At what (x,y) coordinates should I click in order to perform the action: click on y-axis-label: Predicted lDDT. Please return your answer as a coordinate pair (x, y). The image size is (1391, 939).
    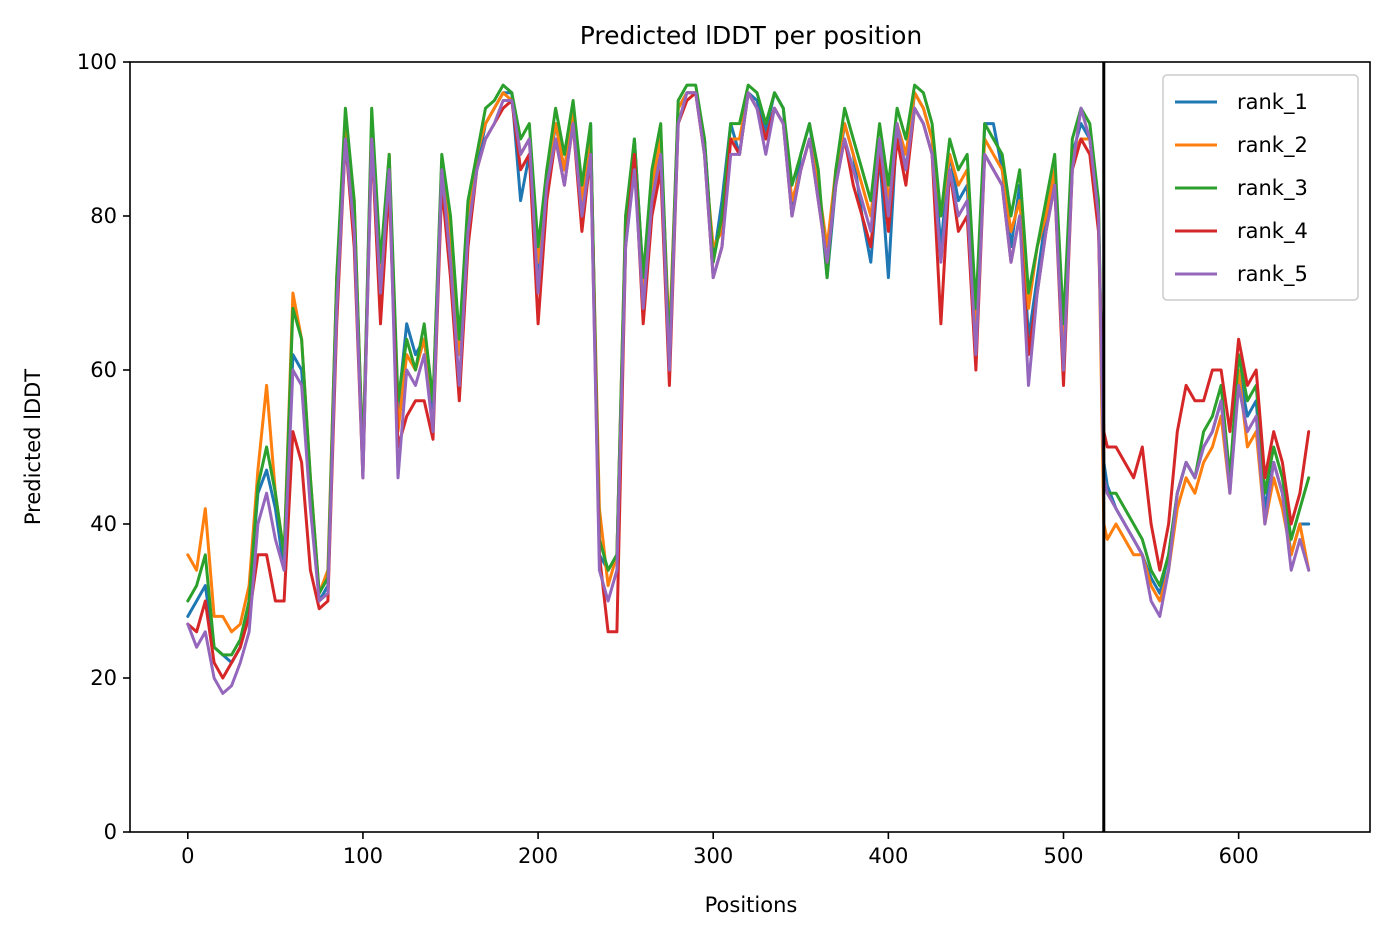
    Looking at the image, I should click on (33, 447).